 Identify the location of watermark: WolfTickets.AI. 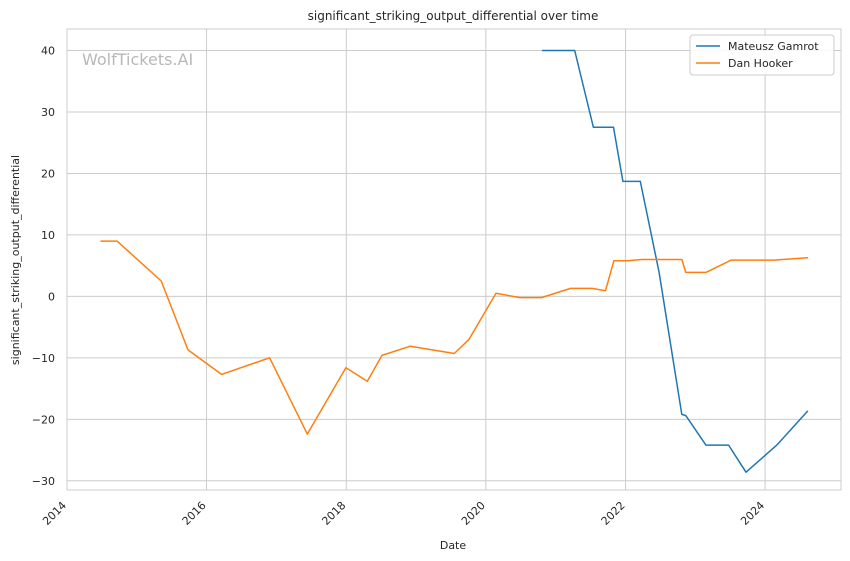
(137, 59).